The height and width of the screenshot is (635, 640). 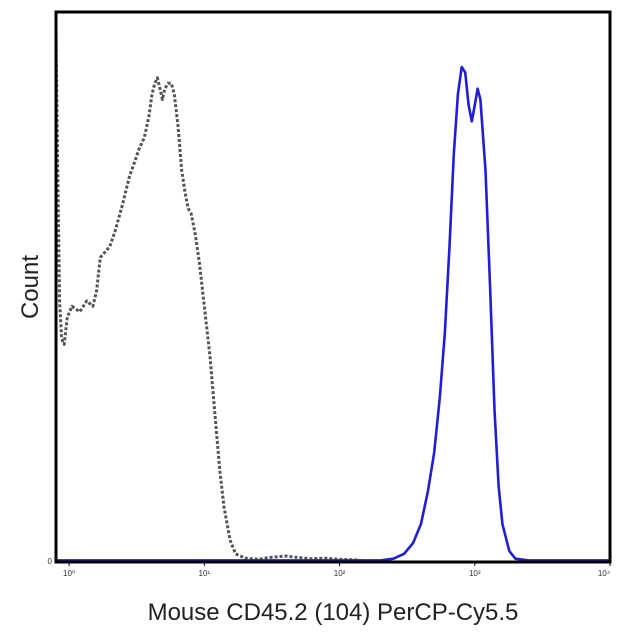 What do you see at coordinates (604, 573) in the screenshot?
I see `x-tick-label: 10⁴` at bounding box center [604, 573].